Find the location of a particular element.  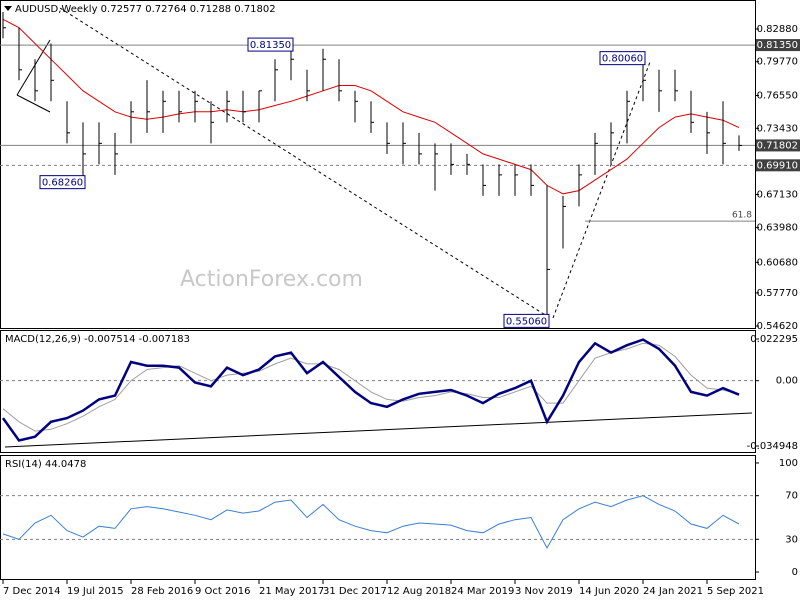

y-tick-label: 0.00 is located at coordinates (787, 381).